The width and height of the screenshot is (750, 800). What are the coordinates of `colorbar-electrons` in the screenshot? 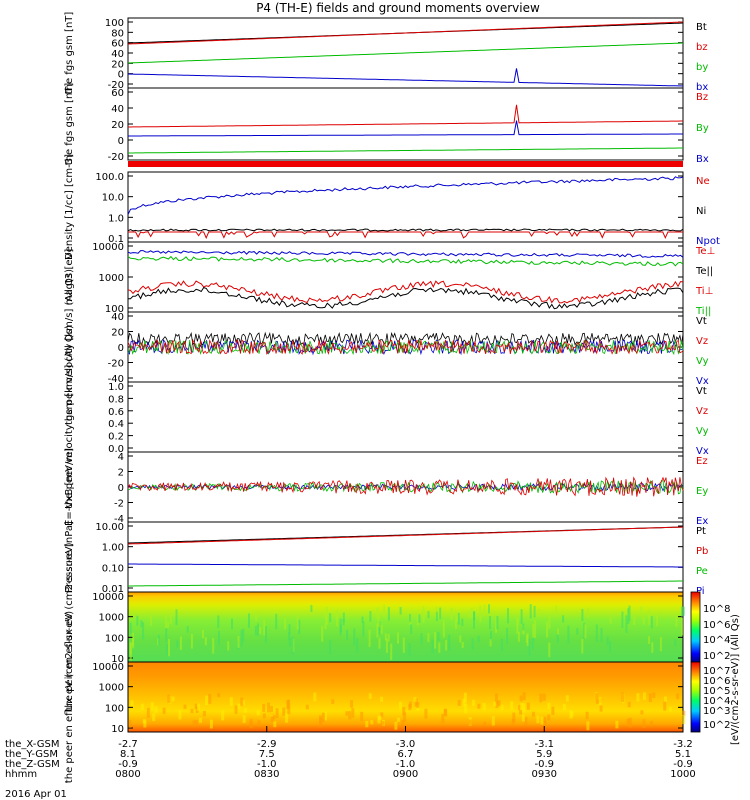 It's located at (695, 697).